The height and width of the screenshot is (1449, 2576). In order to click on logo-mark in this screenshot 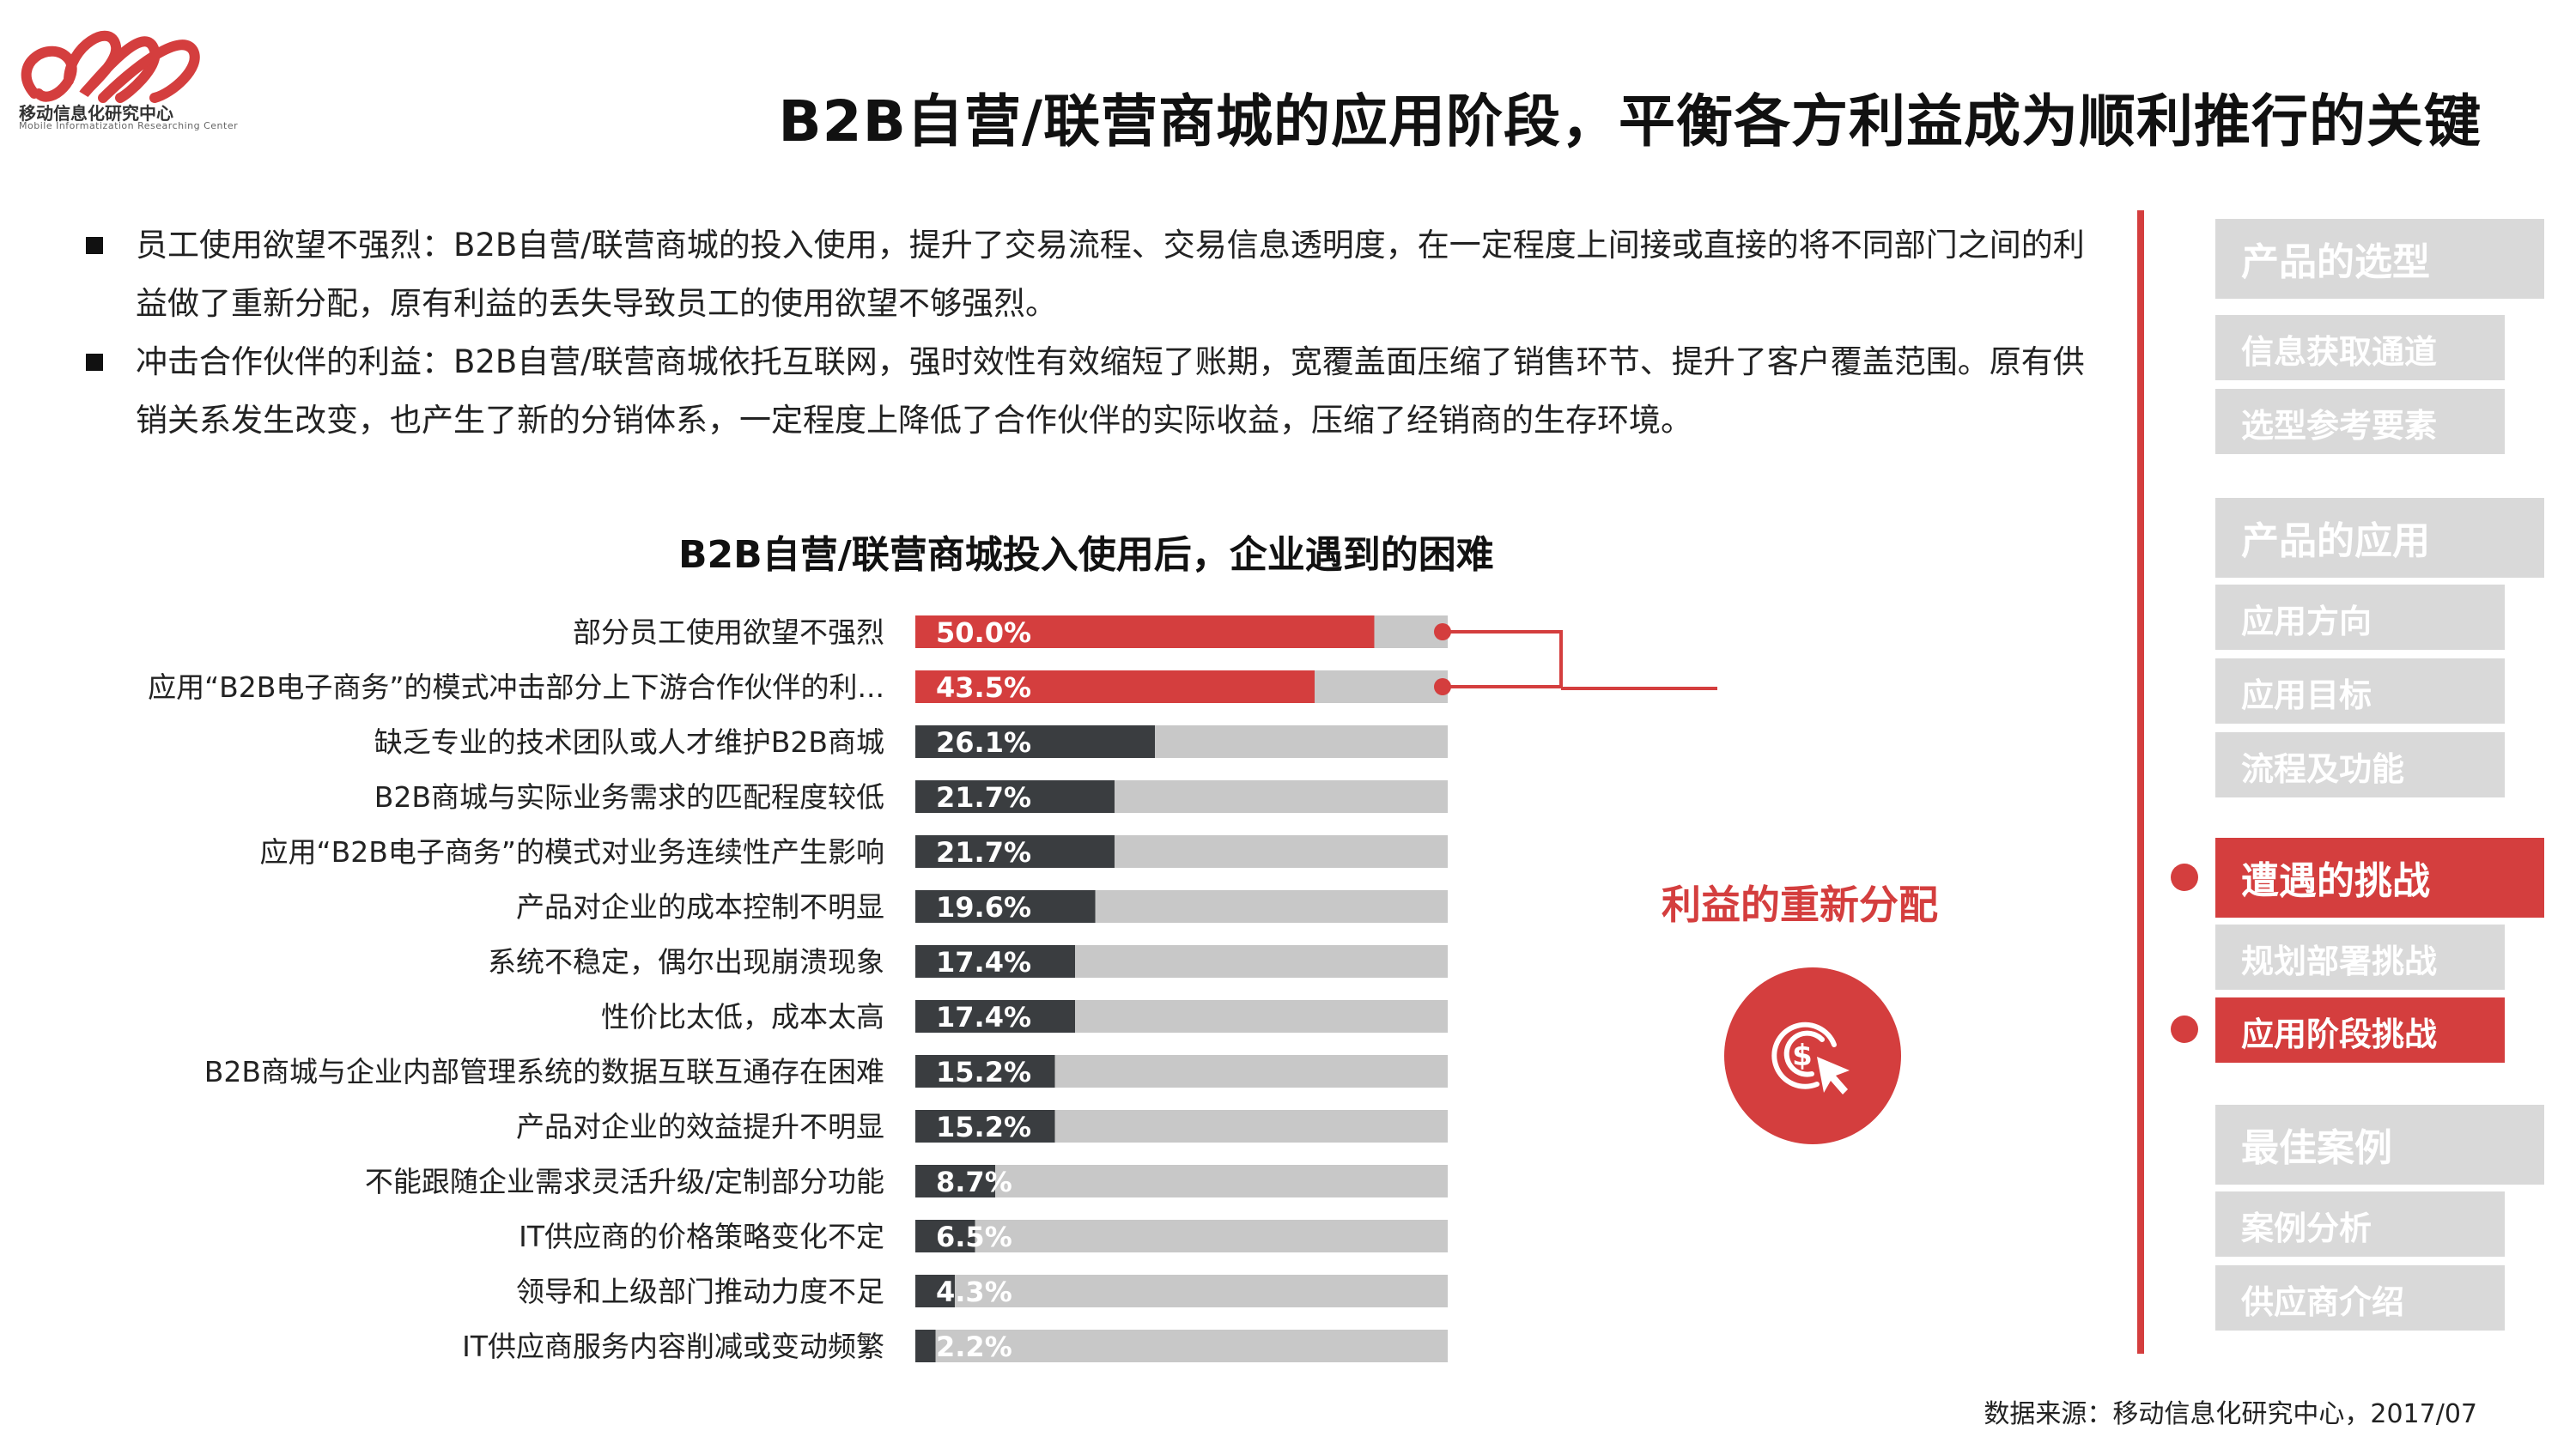, I will do `click(111, 66)`.